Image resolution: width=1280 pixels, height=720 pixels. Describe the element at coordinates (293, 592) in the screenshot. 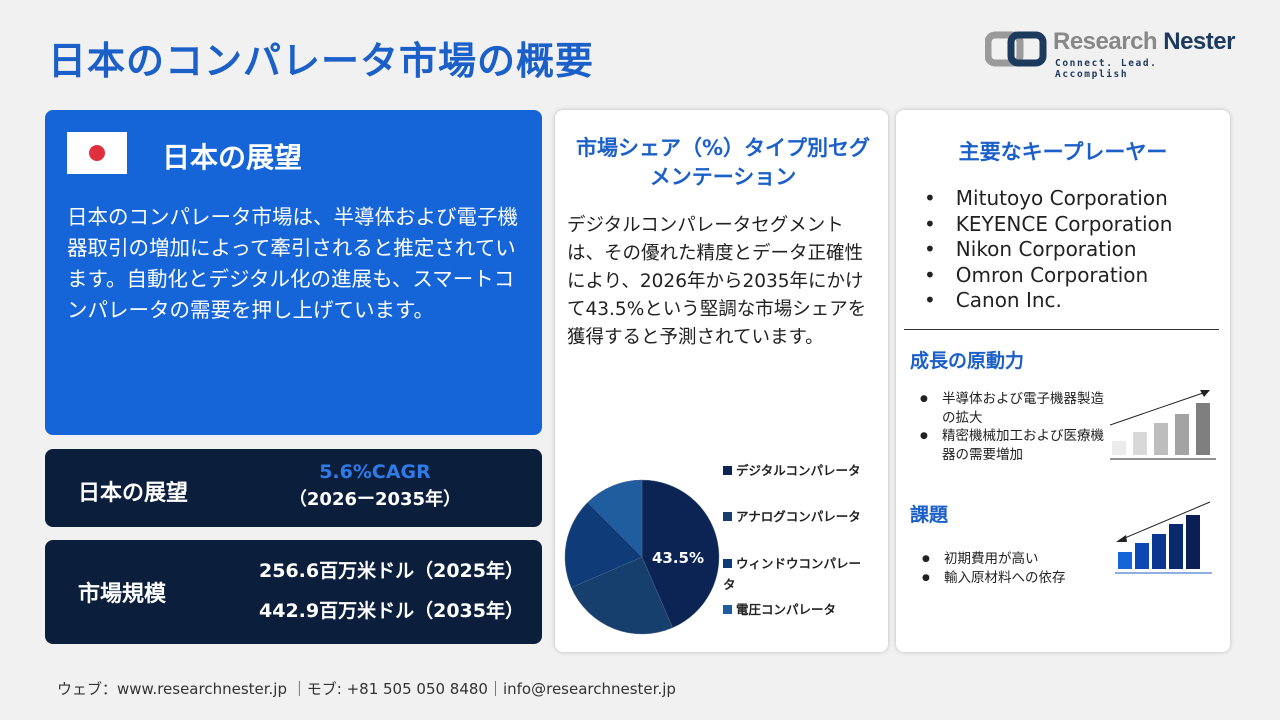

I see `market-size-card: 市場規模 256.6百万米ドル（2025年） 442.9百万米ドル（2035年）` at that location.